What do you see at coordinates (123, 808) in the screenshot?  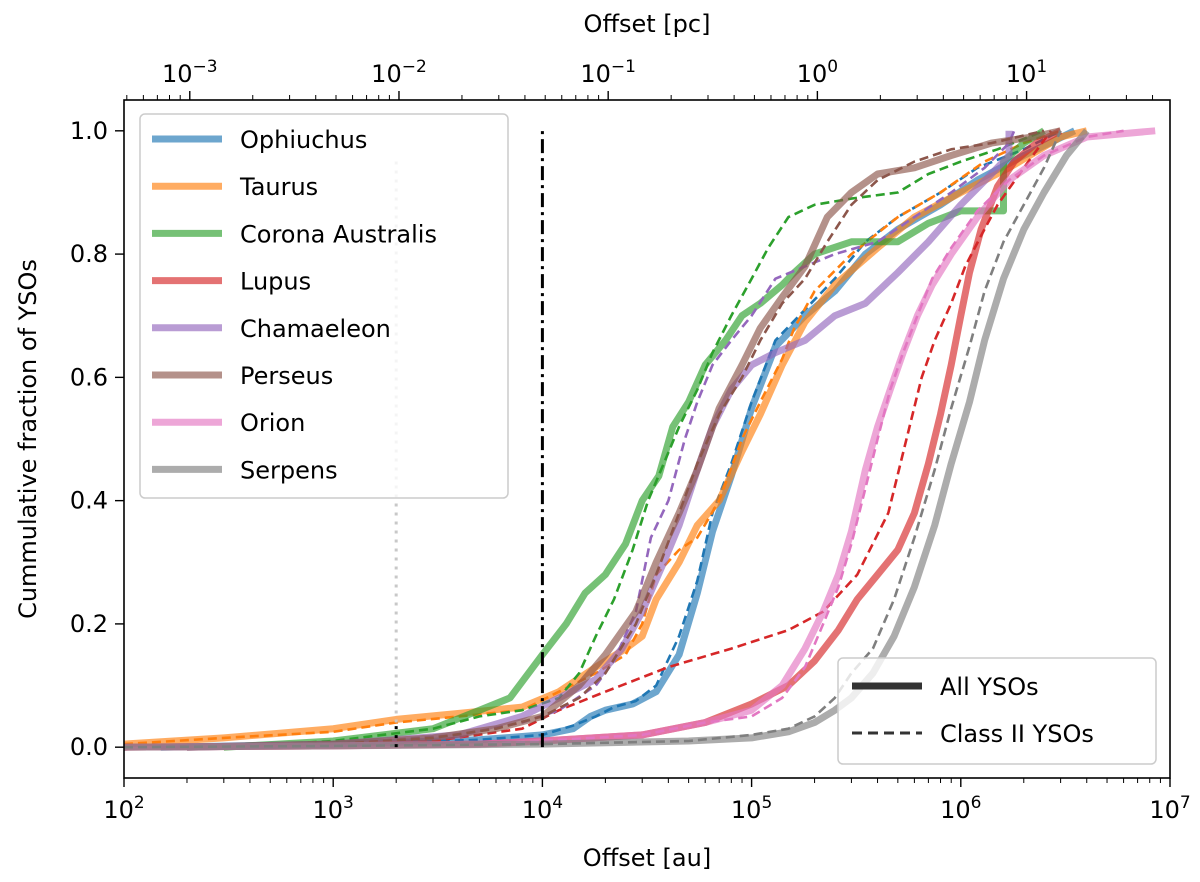 I see `x-tick-label: 10²` at bounding box center [123, 808].